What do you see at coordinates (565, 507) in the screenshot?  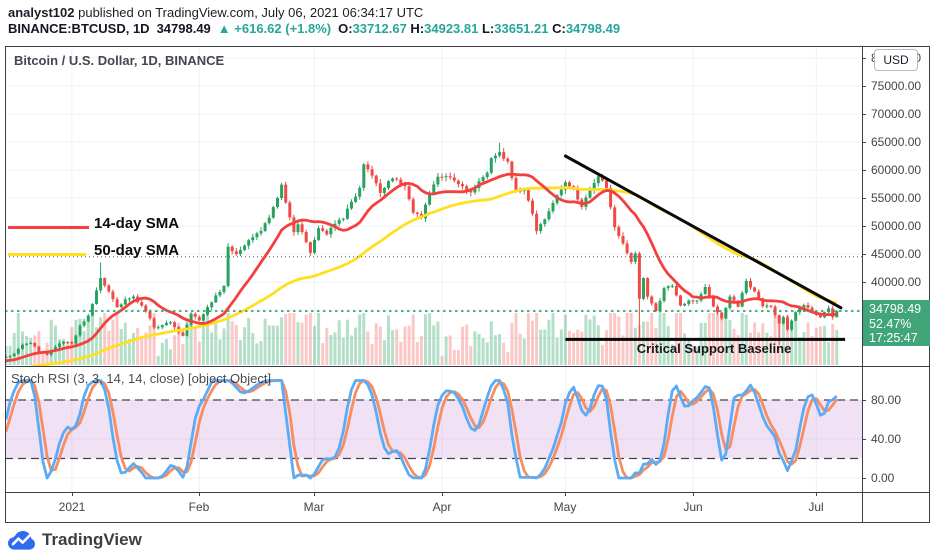 I see `time-tick-label: May` at bounding box center [565, 507].